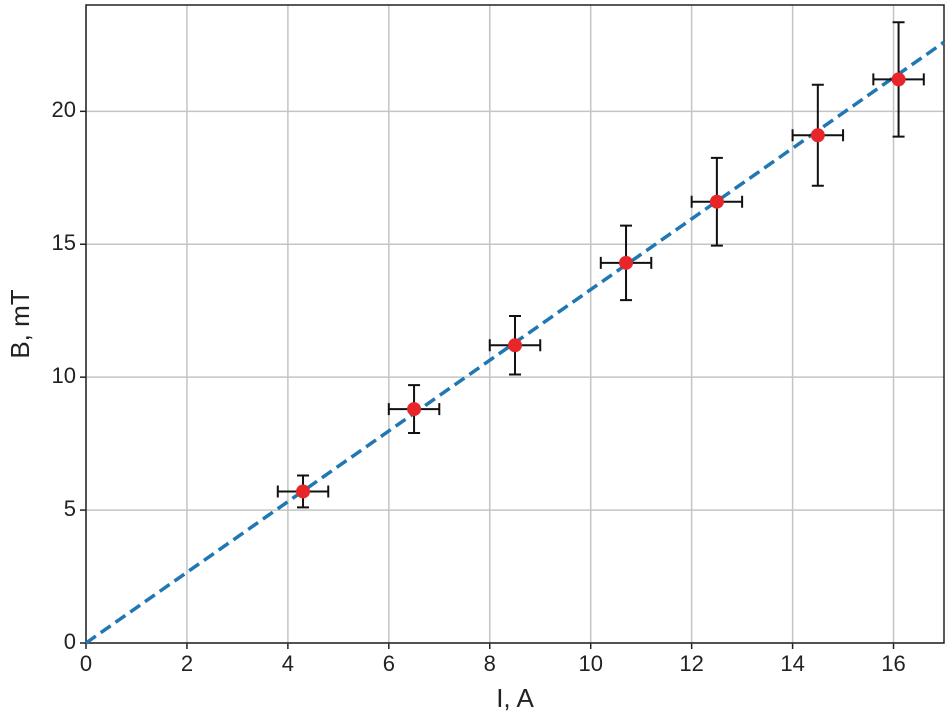 The width and height of the screenshot is (950, 721). Describe the element at coordinates (288, 663) in the screenshot. I see `x-tick-label: 4` at that location.